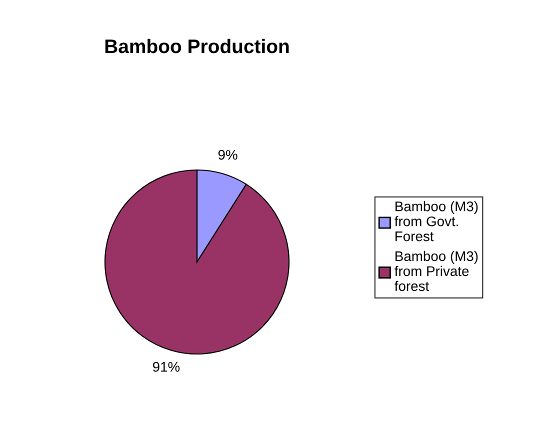 The width and height of the screenshot is (535, 433). I want to click on data-label: 9%, so click(228, 155).